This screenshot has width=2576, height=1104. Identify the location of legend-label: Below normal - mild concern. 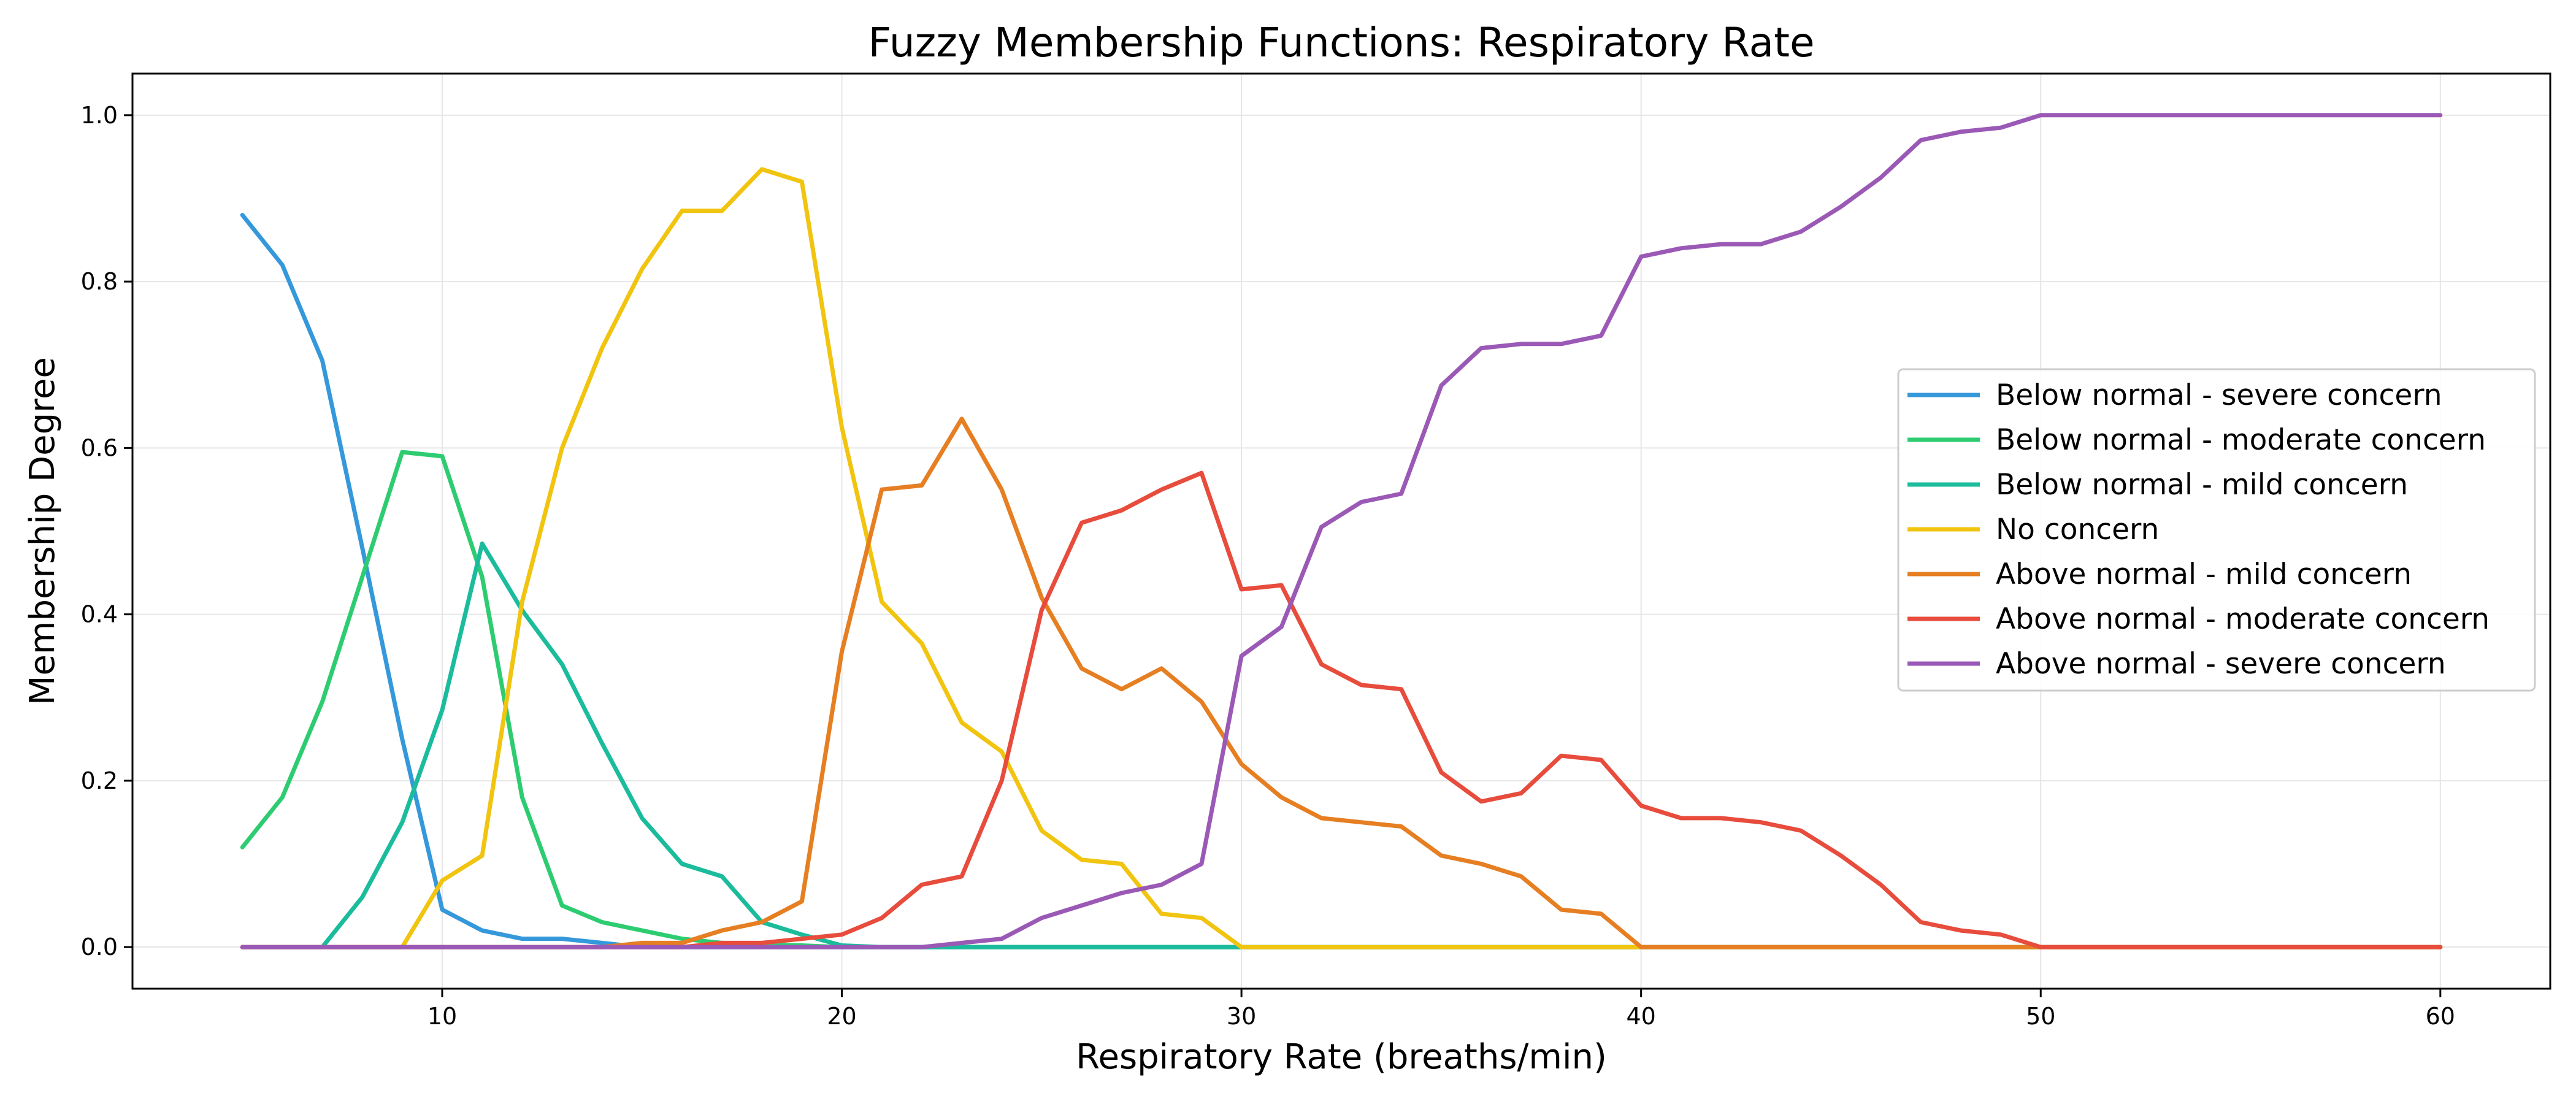
(2202, 485).